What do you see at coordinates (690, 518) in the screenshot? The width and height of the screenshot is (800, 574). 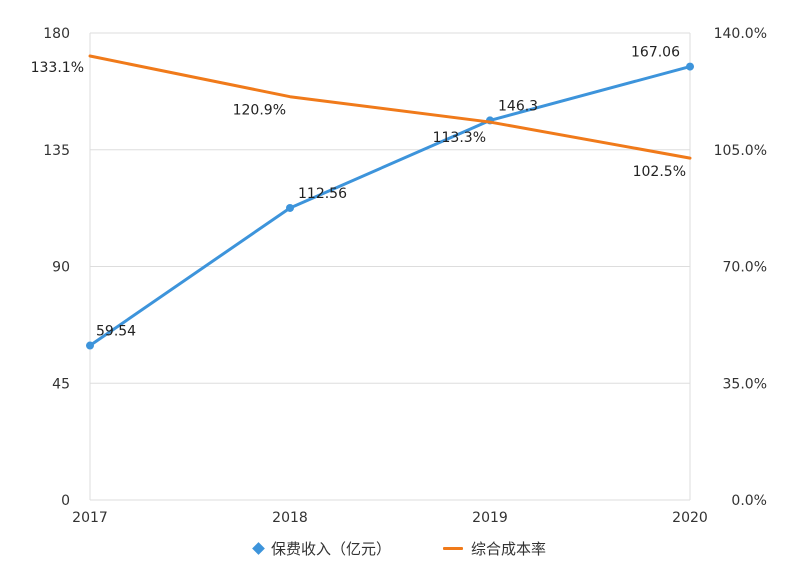 I see `x-tick-label: 2020` at bounding box center [690, 518].